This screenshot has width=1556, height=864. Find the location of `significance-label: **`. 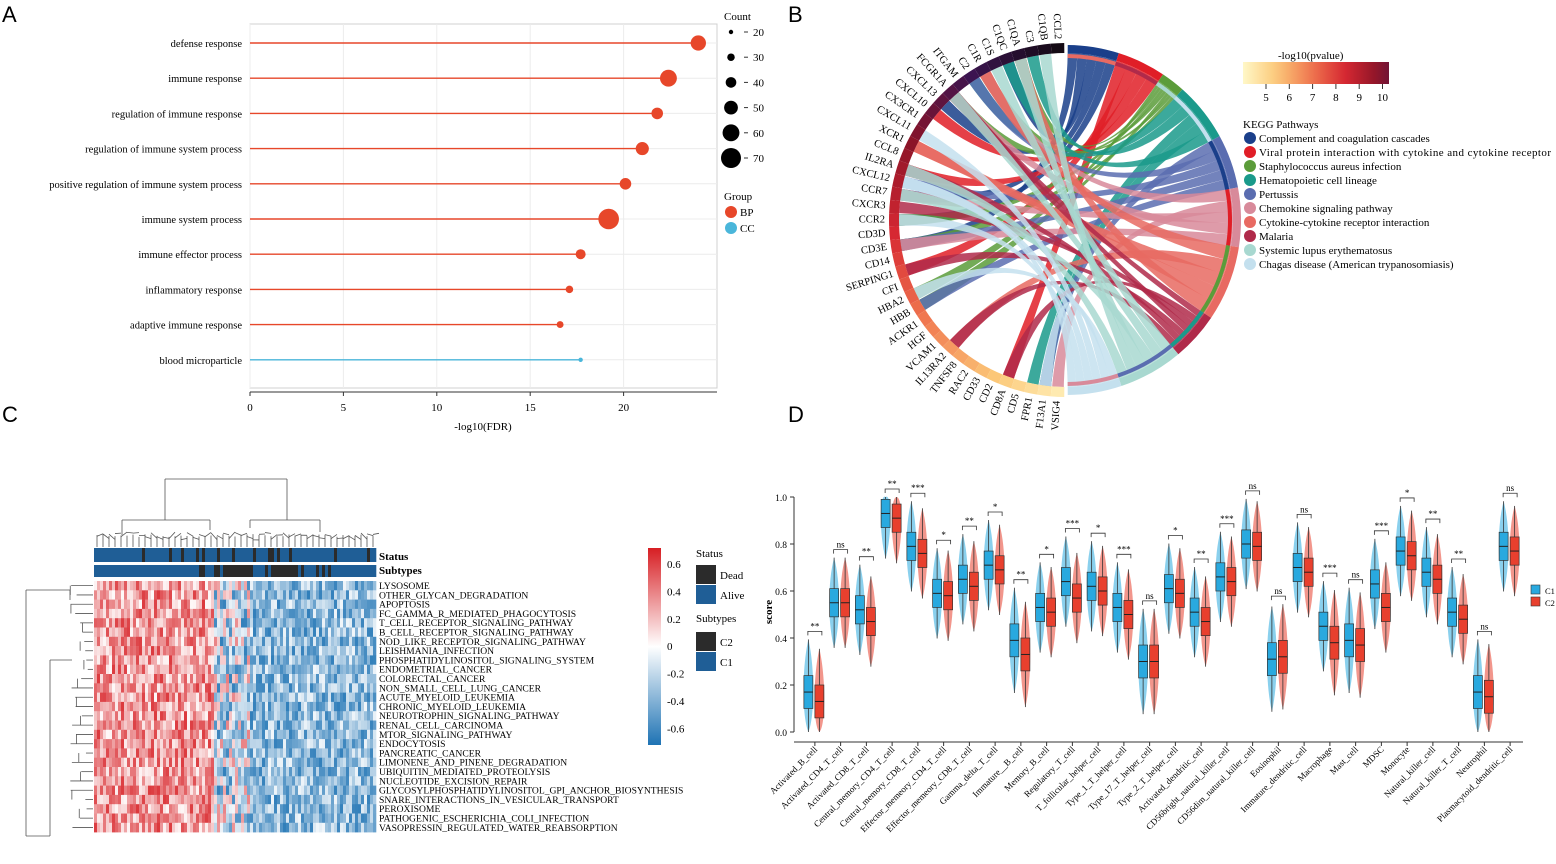

significance-label: ** is located at coordinates (893, 484).